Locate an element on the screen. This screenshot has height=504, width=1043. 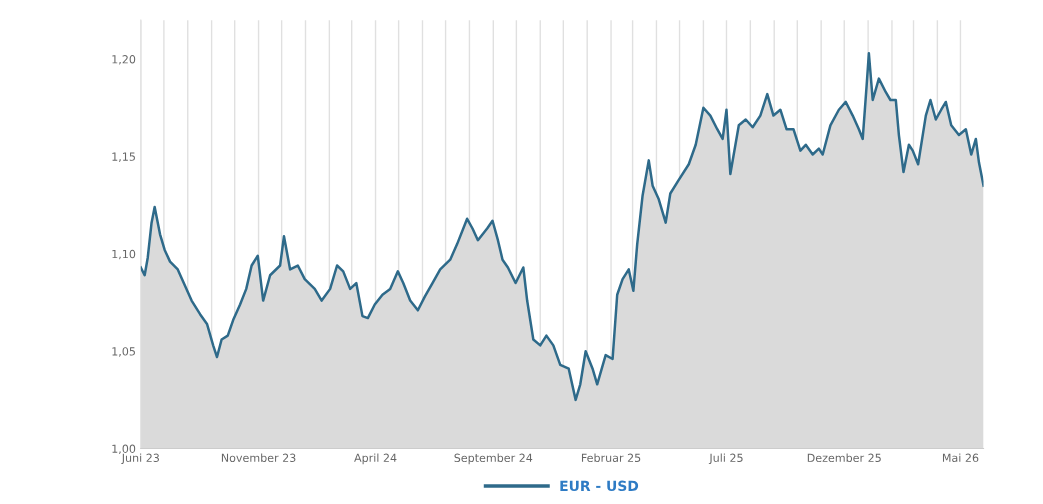
y-tick-label: 1,15 is located at coordinates (123, 157).